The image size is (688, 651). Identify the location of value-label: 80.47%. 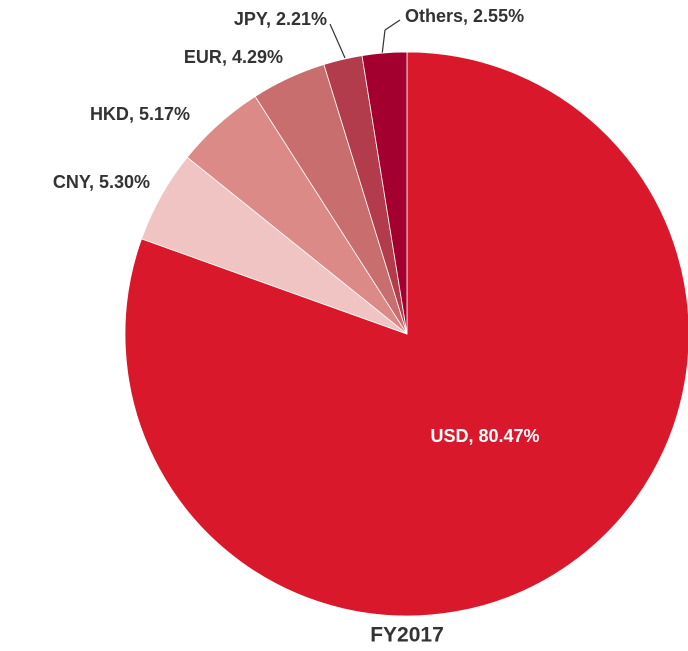
(508, 436).